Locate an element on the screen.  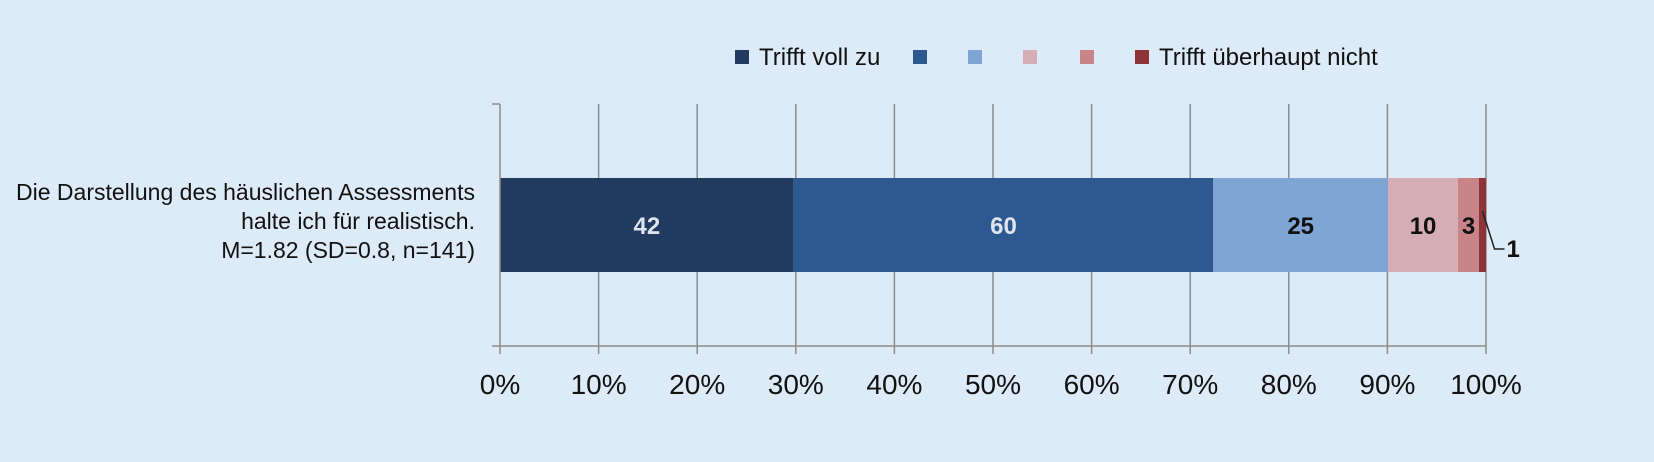
legend-label: Trifft voll zu is located at coordinates (819, 57).